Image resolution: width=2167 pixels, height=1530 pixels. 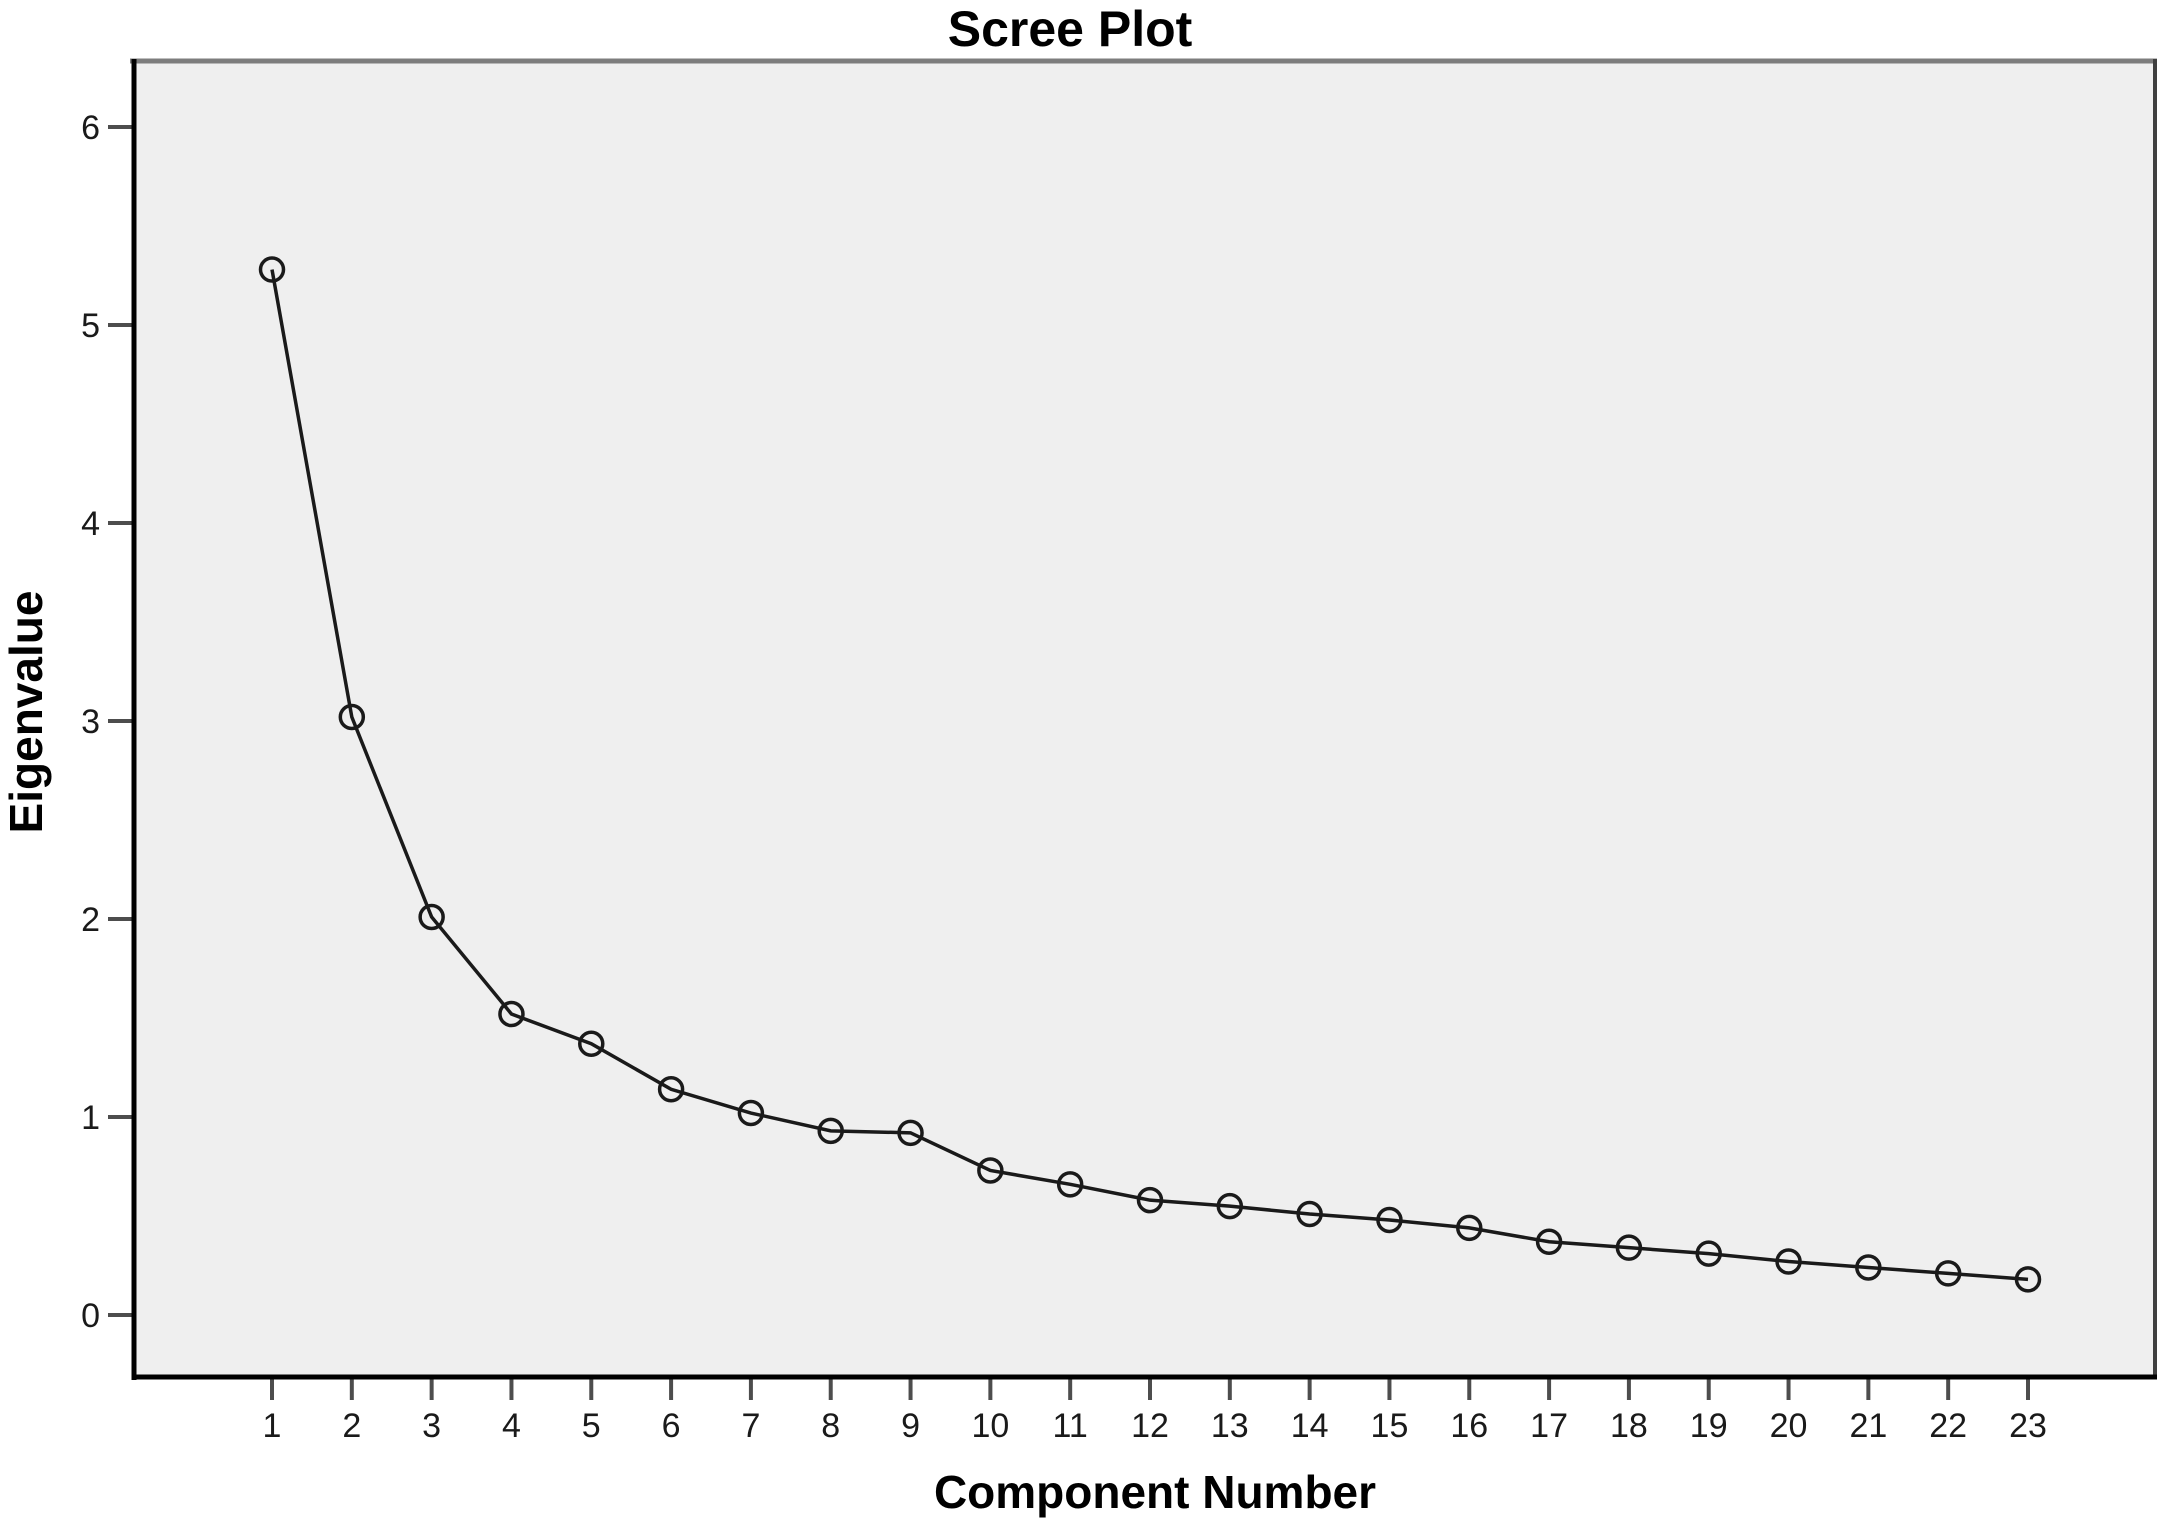 I want to click on x-tick-label-20: 20, so click(x=1789, y=1426).